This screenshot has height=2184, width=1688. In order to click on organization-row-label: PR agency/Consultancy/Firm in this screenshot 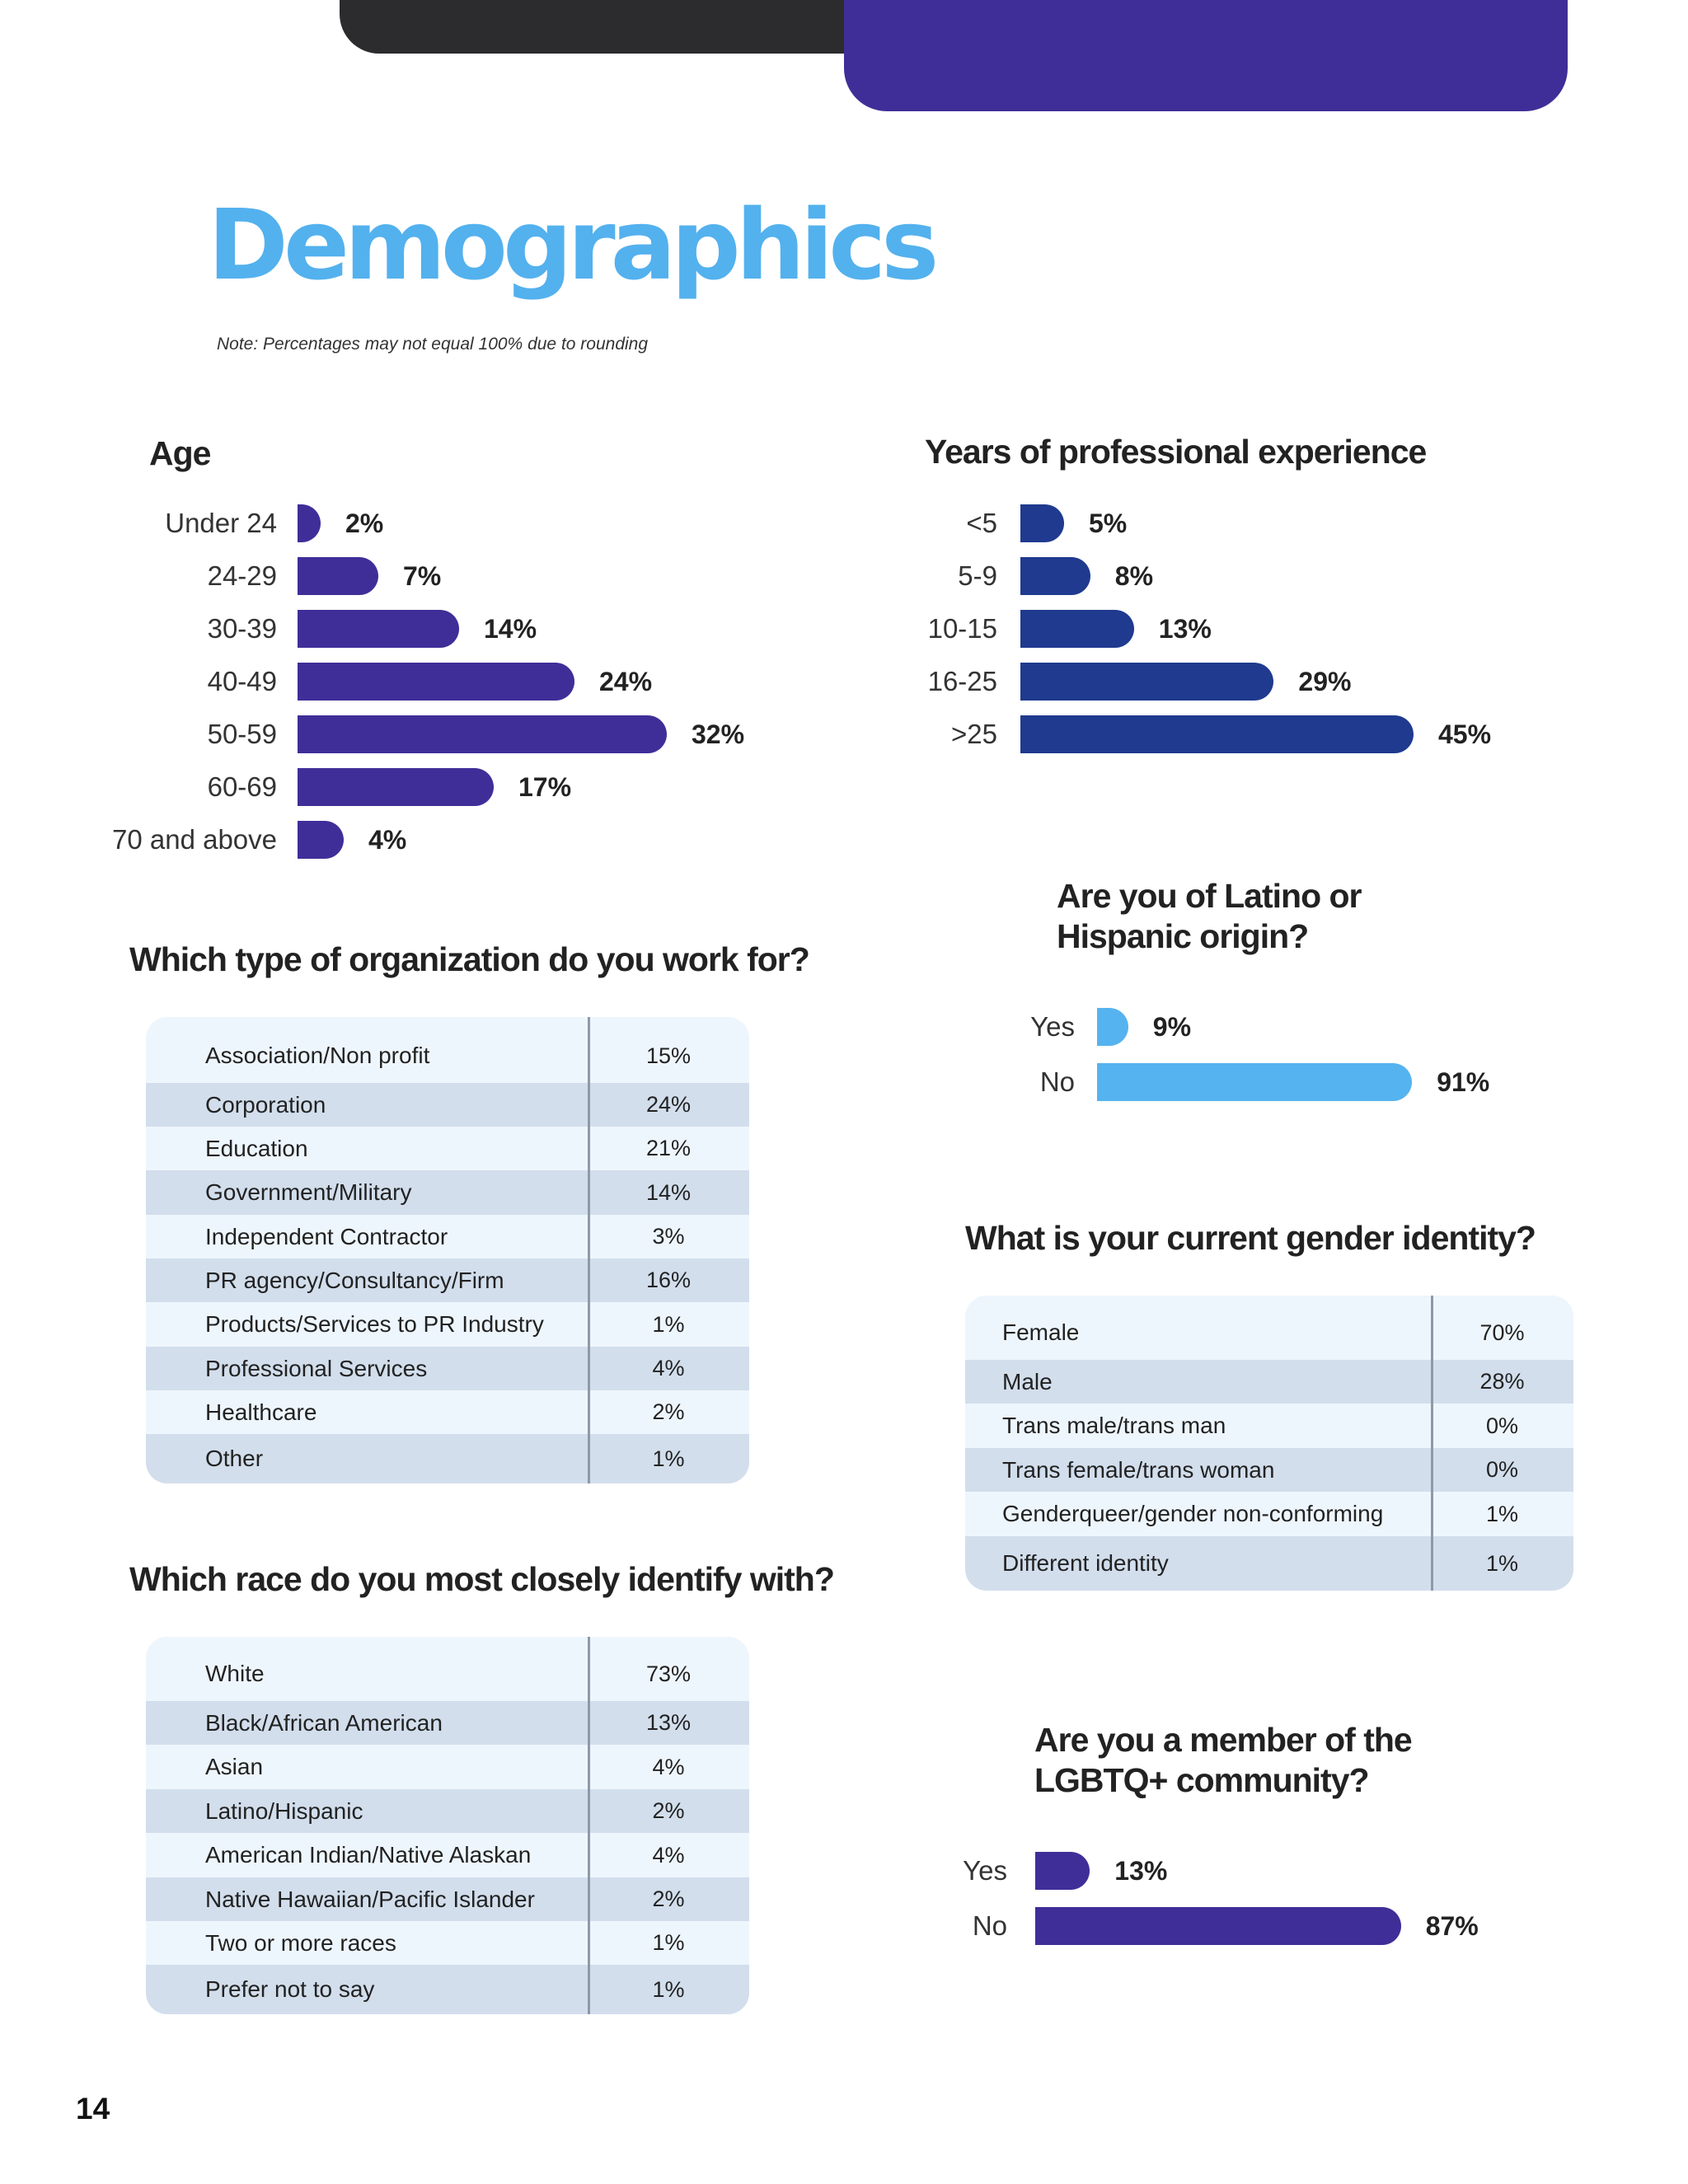, I will do `click(354, 1280)`.